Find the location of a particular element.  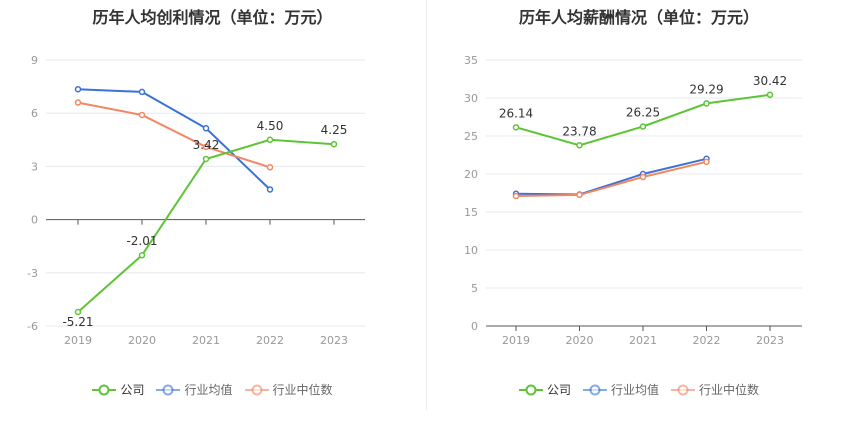

data-label: 4.25 is located at coordinates (334, 130).